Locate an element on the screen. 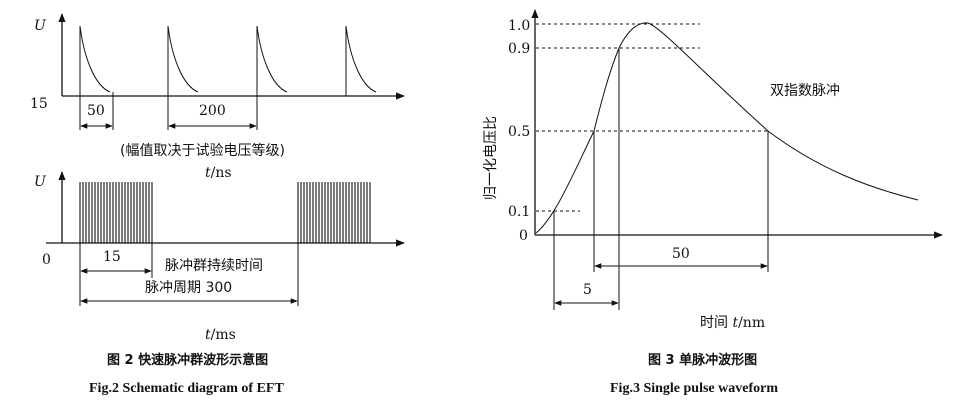  fig2-period-label: 脉冲周期 300 is located at coordinates (188, 288).